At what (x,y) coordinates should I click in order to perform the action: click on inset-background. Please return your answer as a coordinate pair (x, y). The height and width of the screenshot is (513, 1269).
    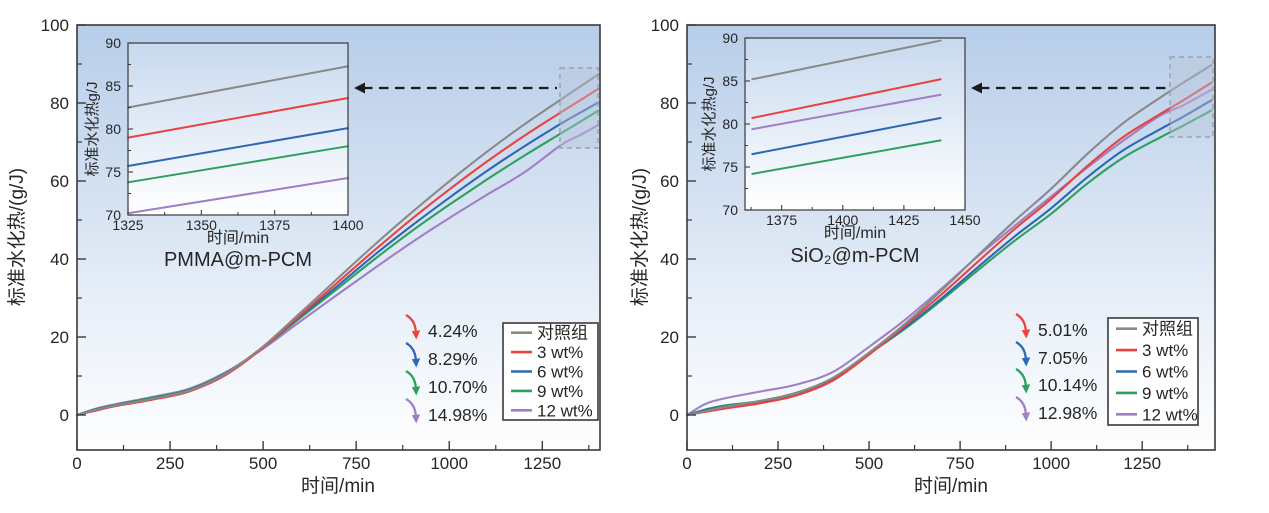
    Looking at the image, I should click on (238, 129).